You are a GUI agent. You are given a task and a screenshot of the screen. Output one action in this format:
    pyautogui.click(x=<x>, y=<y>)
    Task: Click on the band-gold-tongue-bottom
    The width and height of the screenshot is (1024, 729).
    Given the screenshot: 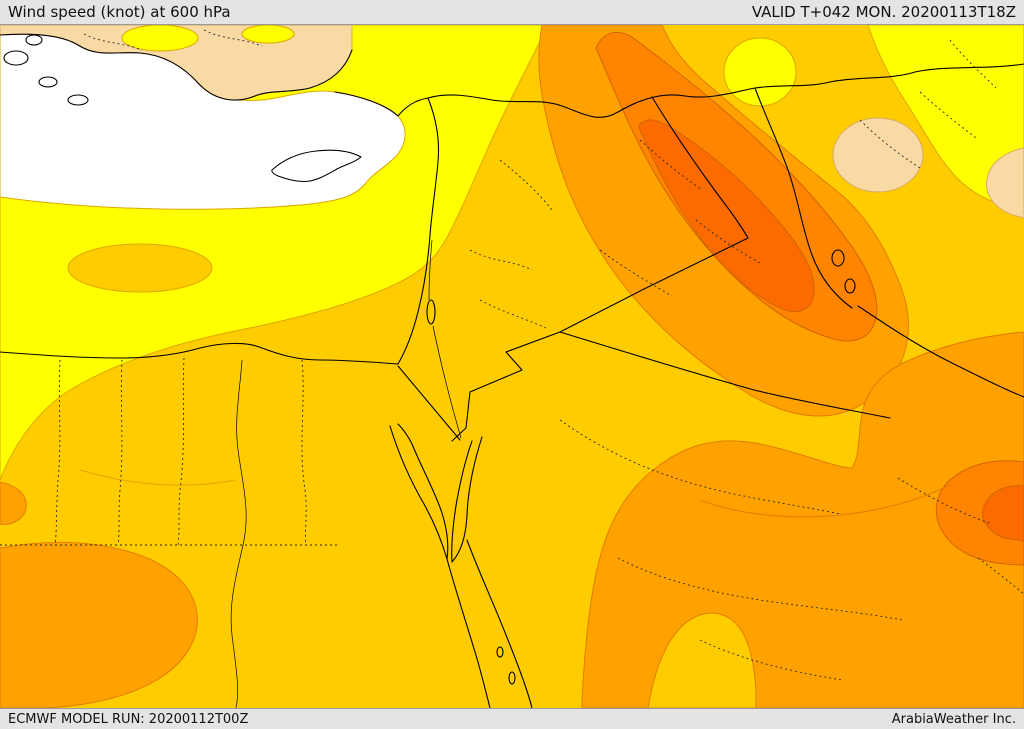 What is the action you would take?
    pyautogui.click(x=702, y=660)
    